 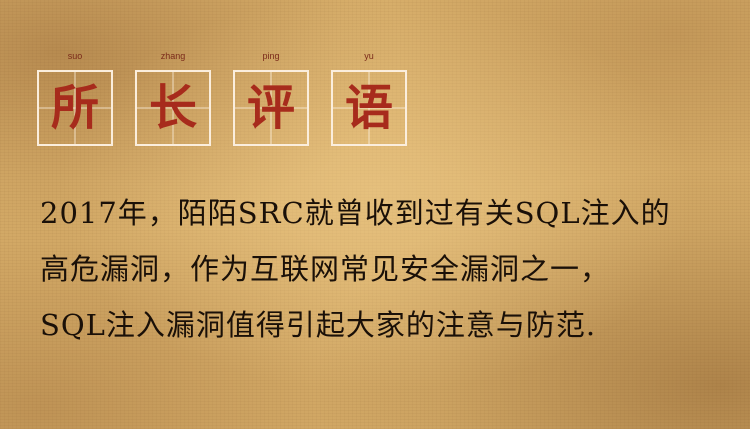 I want to click on pinyin-yu: yu, so click(x=369, y=56).